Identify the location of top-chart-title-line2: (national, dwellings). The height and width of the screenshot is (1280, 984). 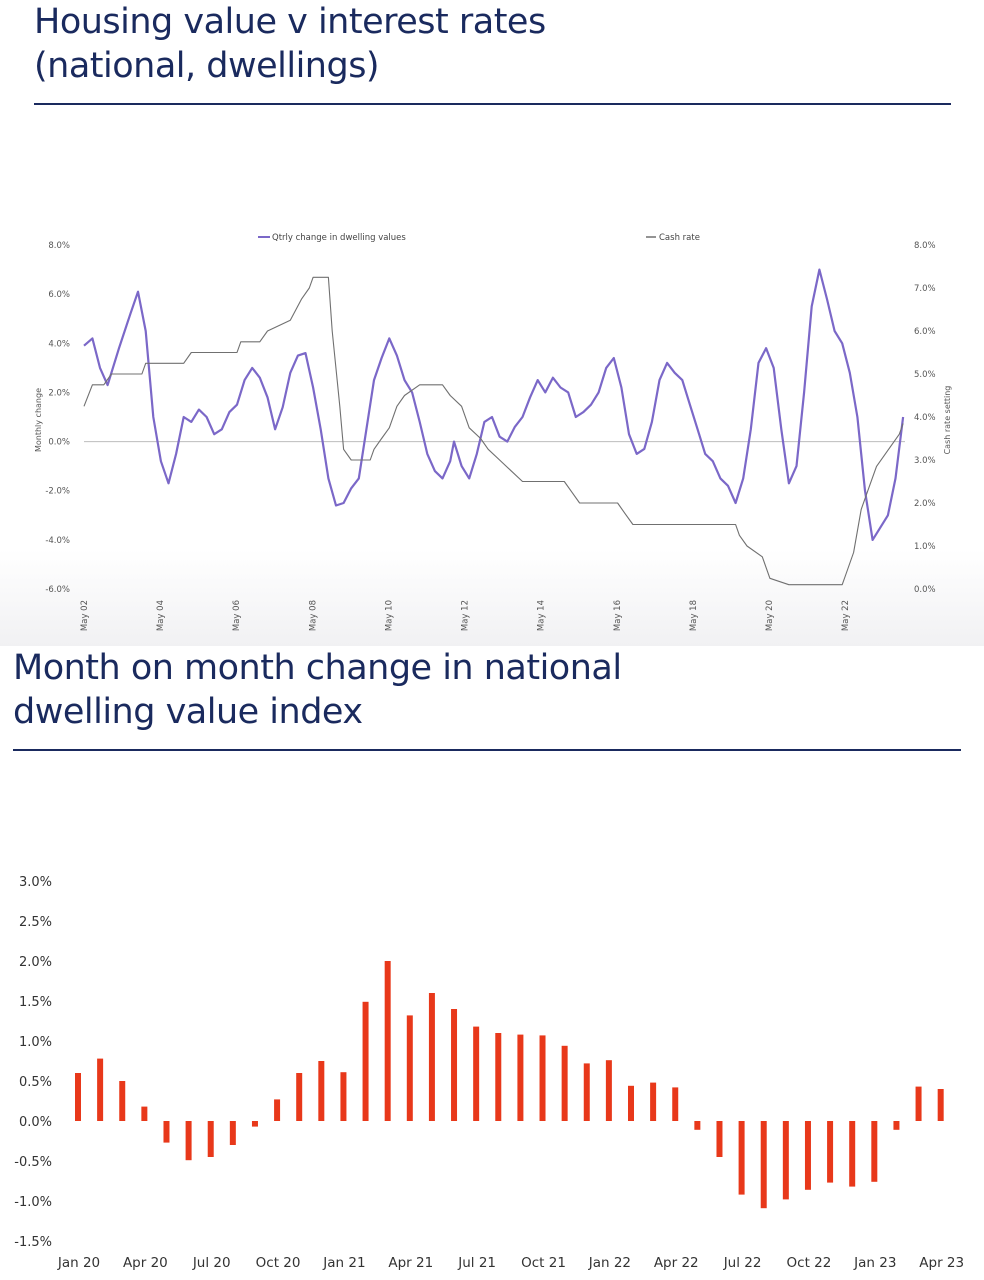
(207, 66).